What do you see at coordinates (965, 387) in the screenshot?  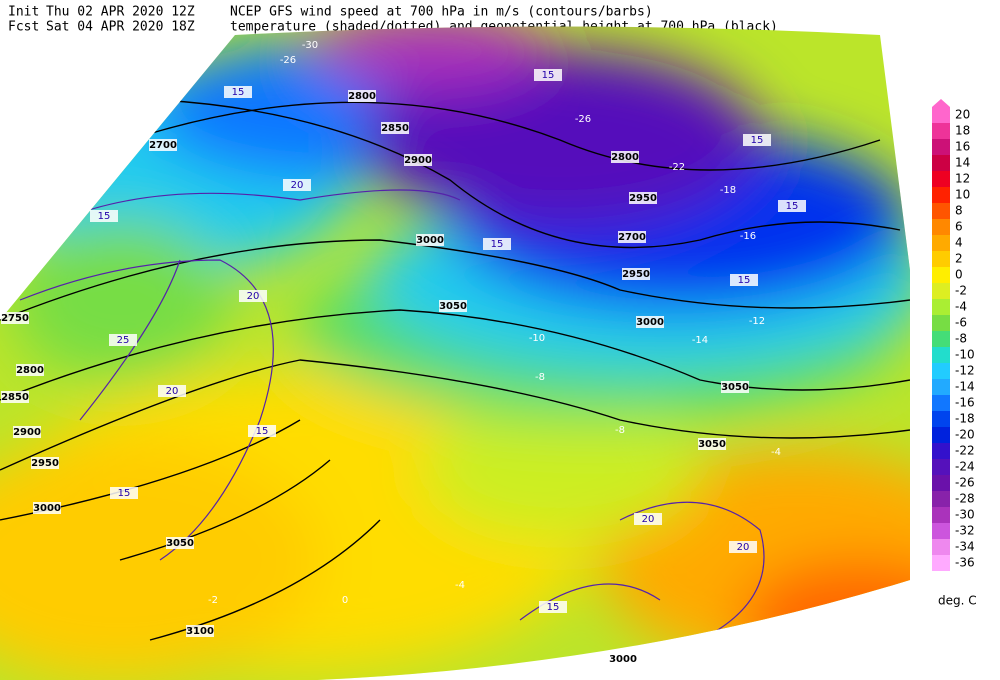 I see `colorbar-label: -14` at bounding box center [965, 387].